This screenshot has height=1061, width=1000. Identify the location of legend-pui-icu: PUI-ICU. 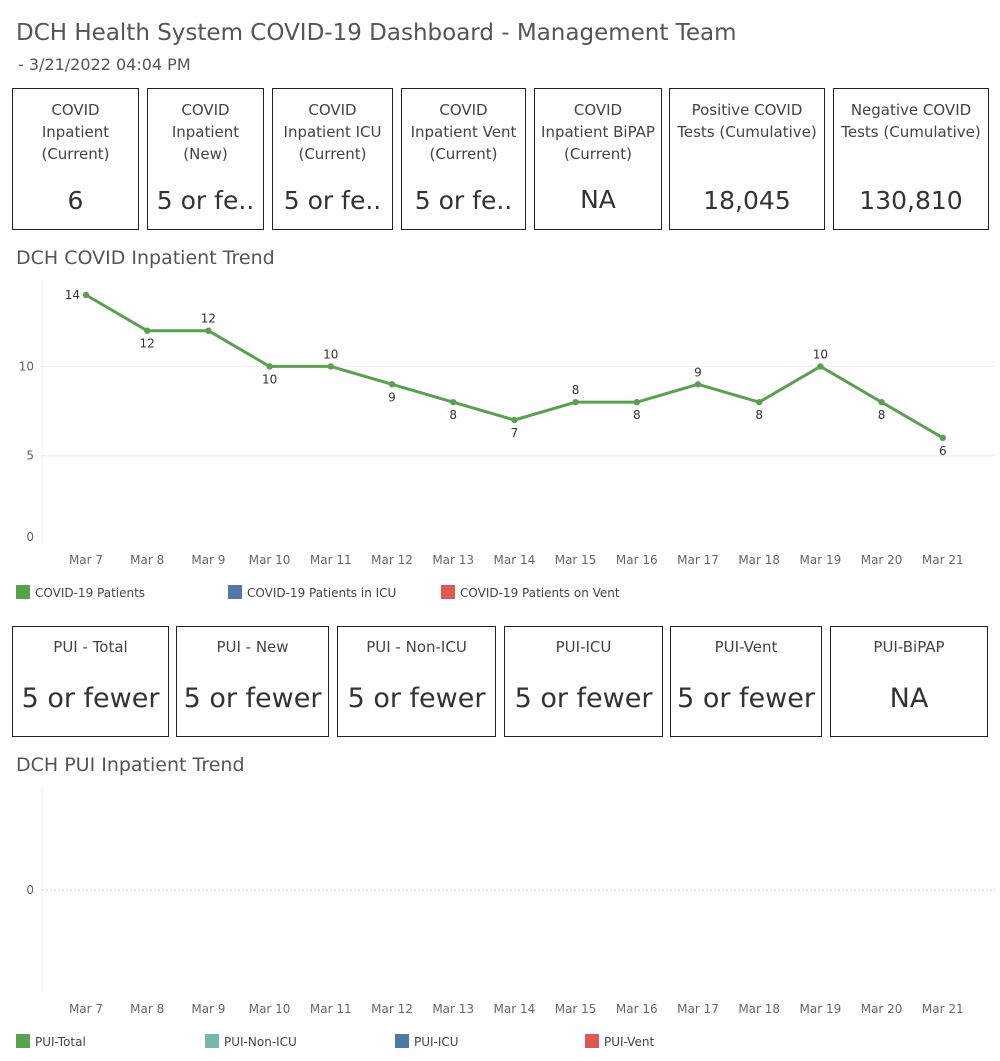
(427, 1041).